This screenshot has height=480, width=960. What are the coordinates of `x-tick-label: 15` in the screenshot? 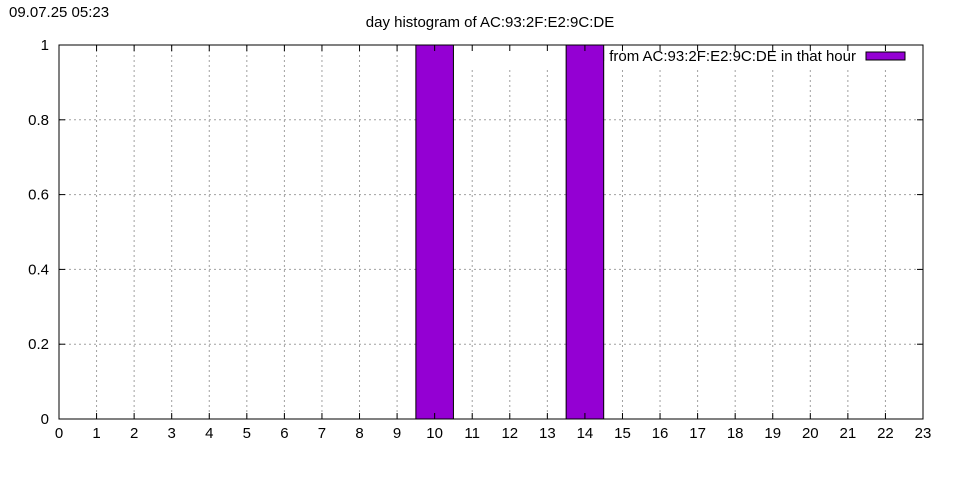 It's located at (622, 433).